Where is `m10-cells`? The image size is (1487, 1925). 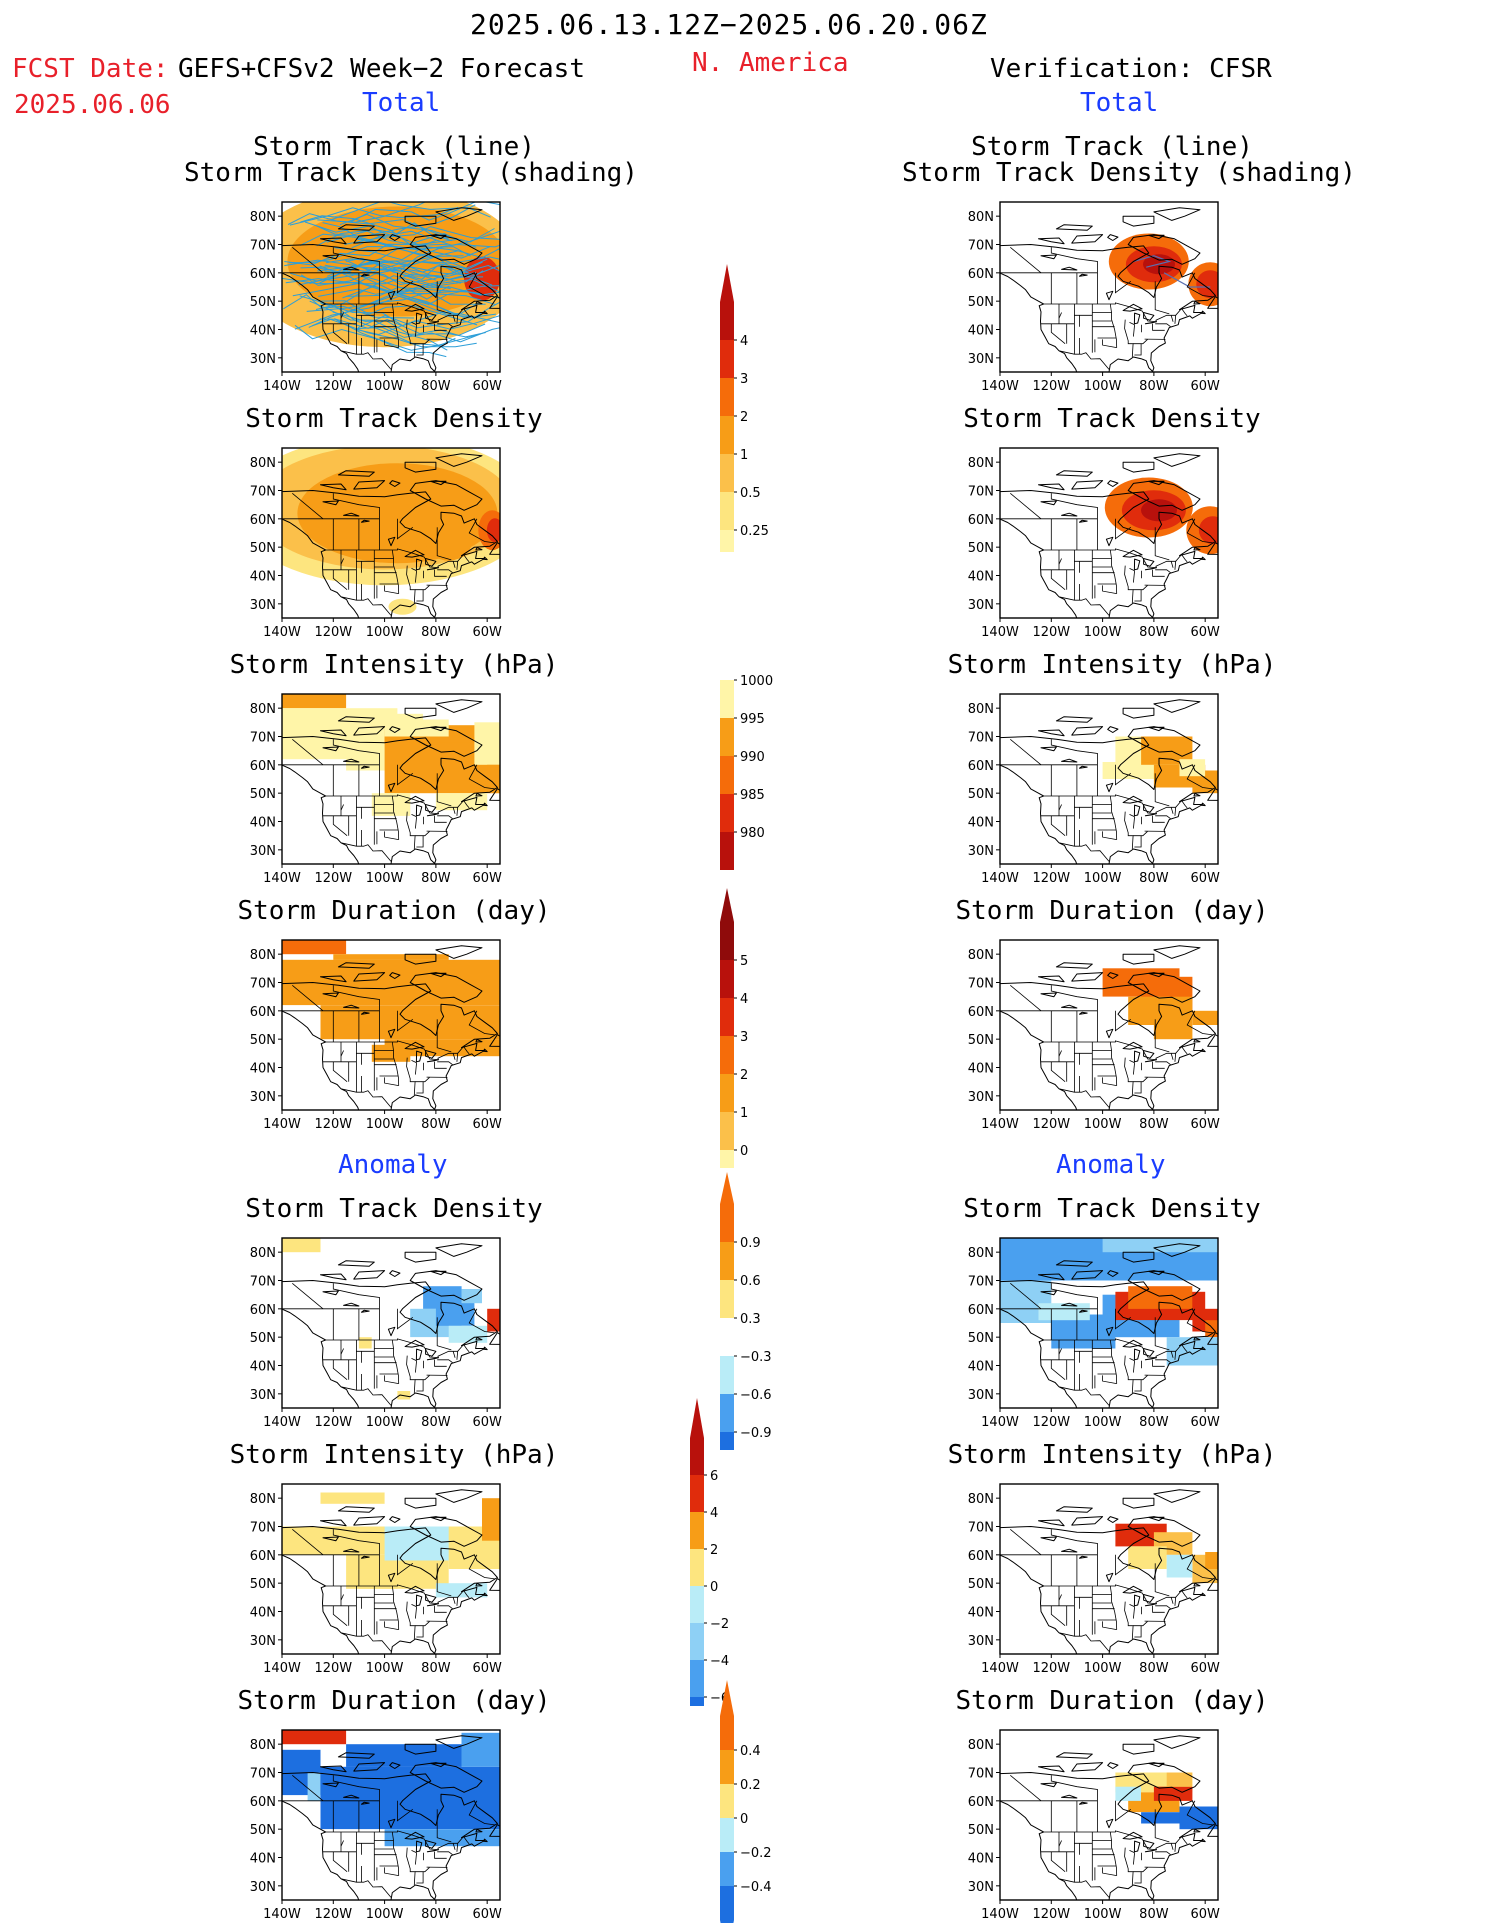 m10-cells is located at coordinates (1109, 1302).